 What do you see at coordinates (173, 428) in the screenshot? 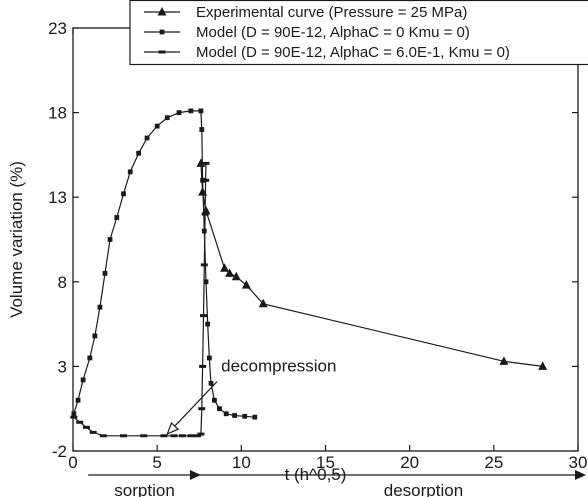
I see `decompression-arrowhead` at bounding box center [173, 428].